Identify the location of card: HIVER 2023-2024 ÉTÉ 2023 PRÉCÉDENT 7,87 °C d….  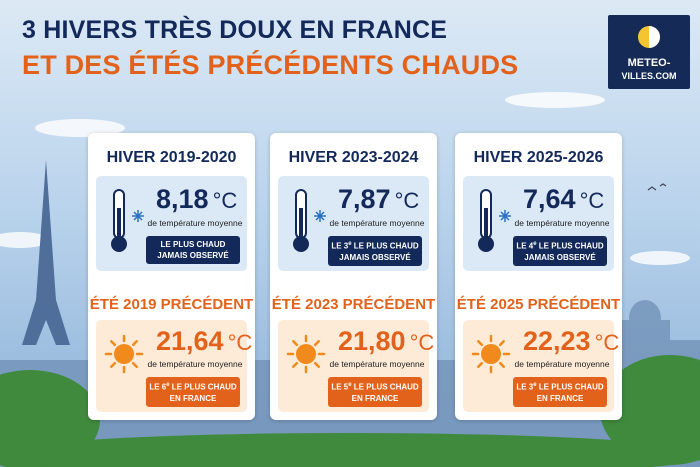
(353, 276).